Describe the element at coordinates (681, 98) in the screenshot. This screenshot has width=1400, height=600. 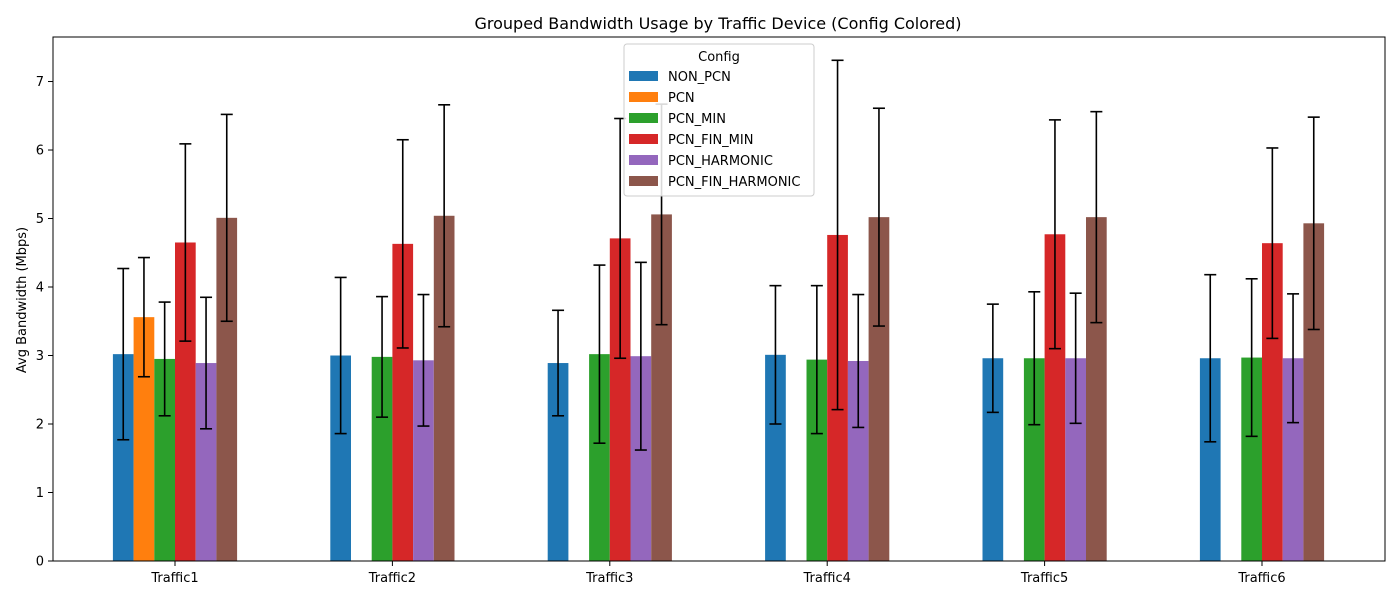
I see `legend-label: PCN` at that location.